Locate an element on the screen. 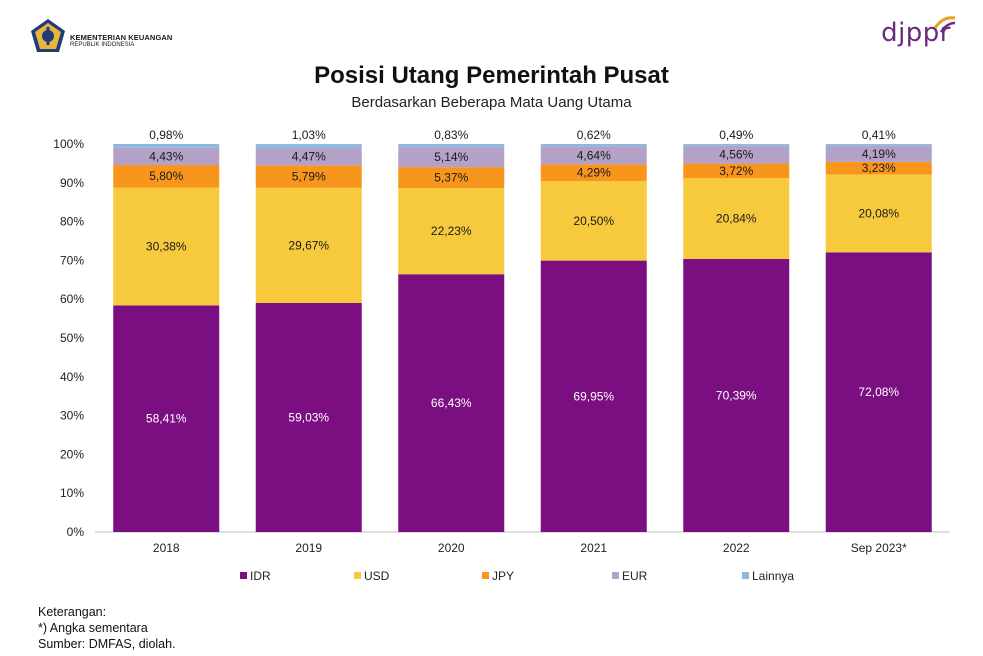 This screenshot has width=983, height=656. data-label-usd-2: 22,23% is located at coordinates (451, 231).